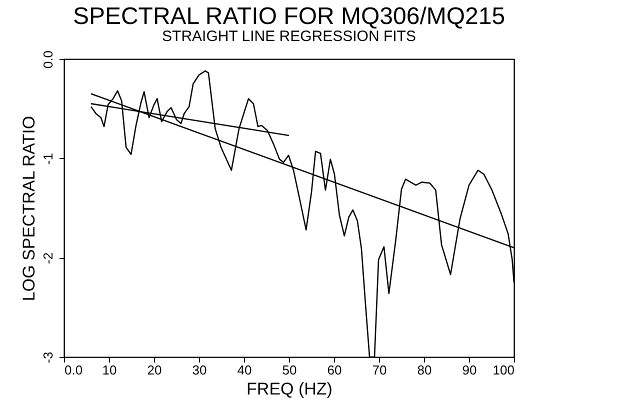 The width and height of the screenshot is (625, 414). What do you see at coordinates (503, 370) in the screenshot?
I see `x-tick-label: 100` at bounding box center [503, 370].